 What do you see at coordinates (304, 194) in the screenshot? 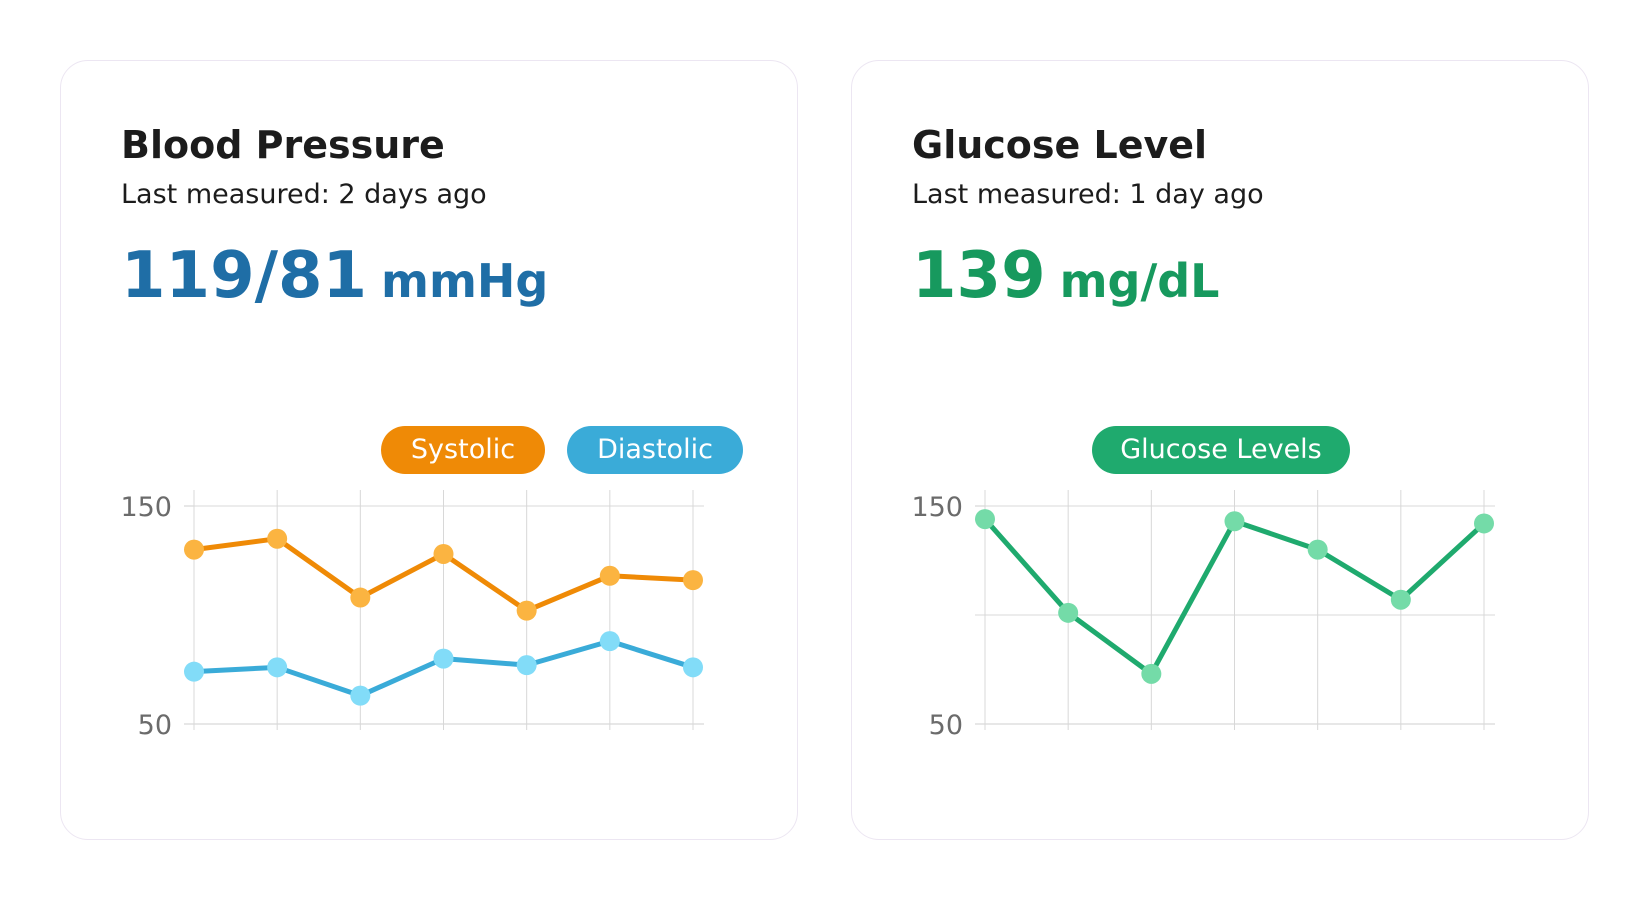
I see `blood-pressure-last-measured: Last measured: 2 days ago` at bounding box center [304, 194].